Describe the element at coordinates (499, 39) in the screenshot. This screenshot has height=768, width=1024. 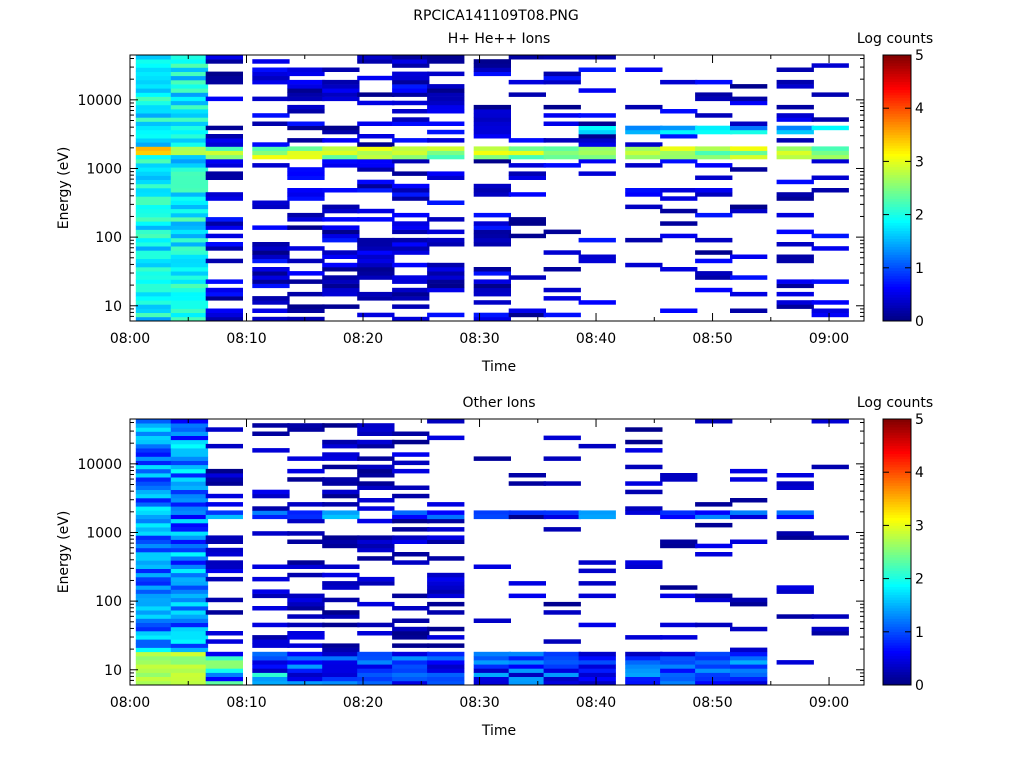
I see `panel-title: H+ He++ Ions` at that location.